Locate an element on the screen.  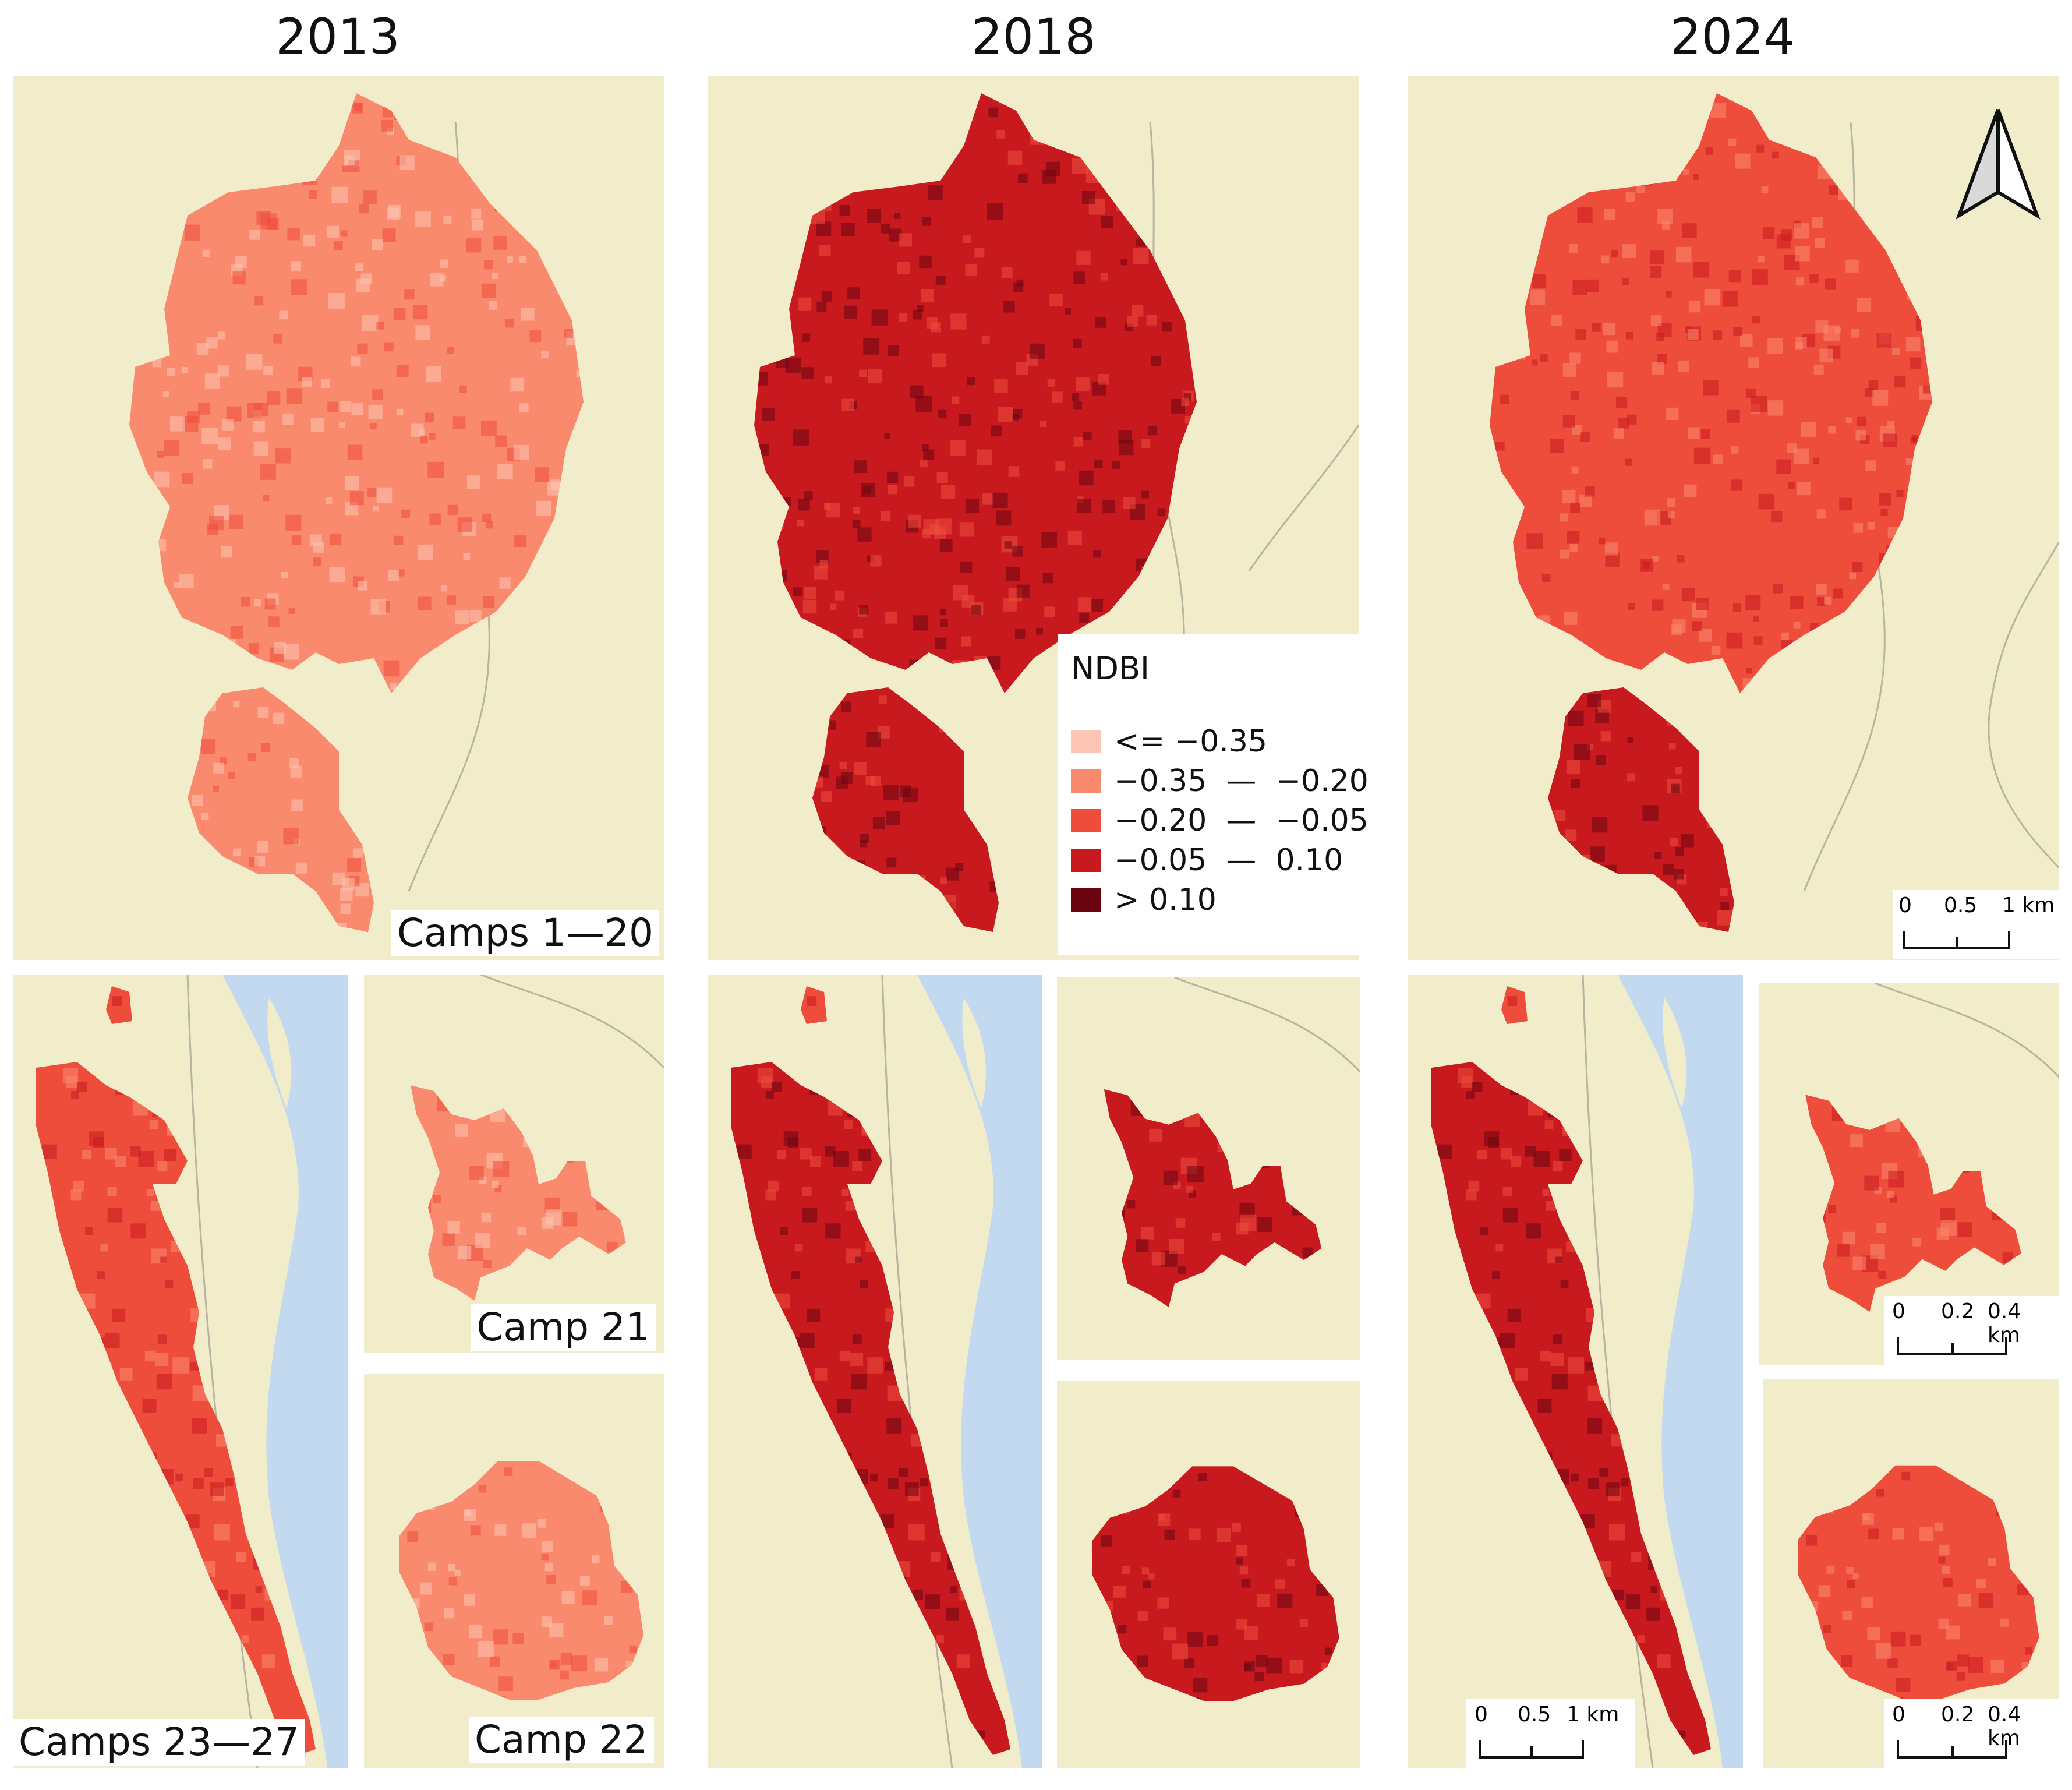
legend-label: −0.05 — 0.10 is located at coordinates (1228, 861).